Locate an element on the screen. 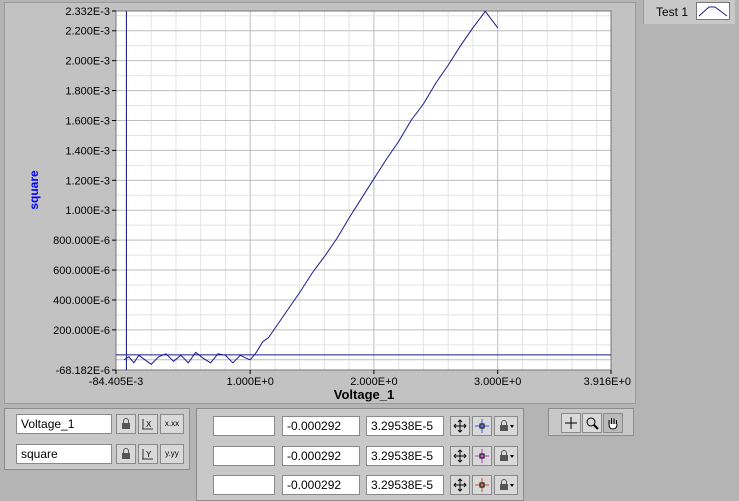  x-tick-label: 2.000E+0 is located at coordinates (373, 382).